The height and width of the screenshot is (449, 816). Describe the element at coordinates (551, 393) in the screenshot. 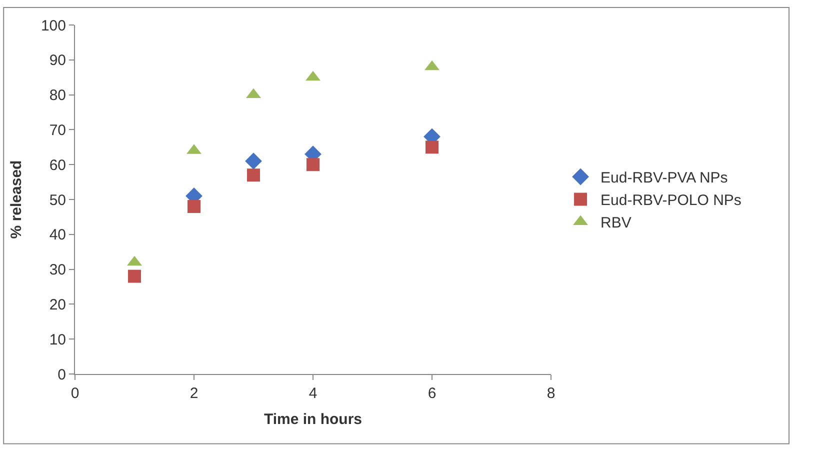

I see `x-tick-label: 8` at that location.